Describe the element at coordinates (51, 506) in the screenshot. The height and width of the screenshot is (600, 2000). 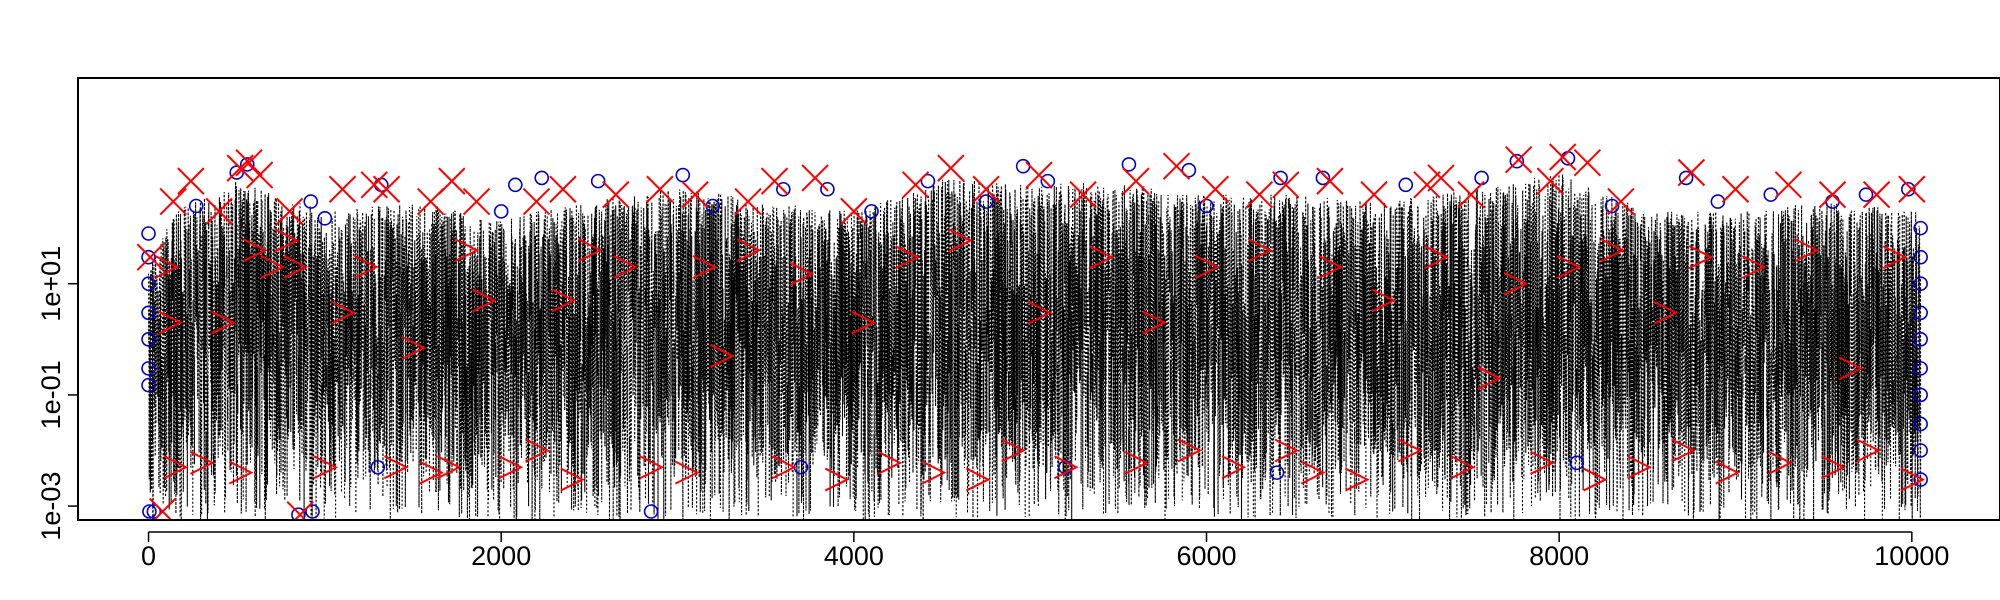
I see `y-tick-label: 1e-03` at that location.